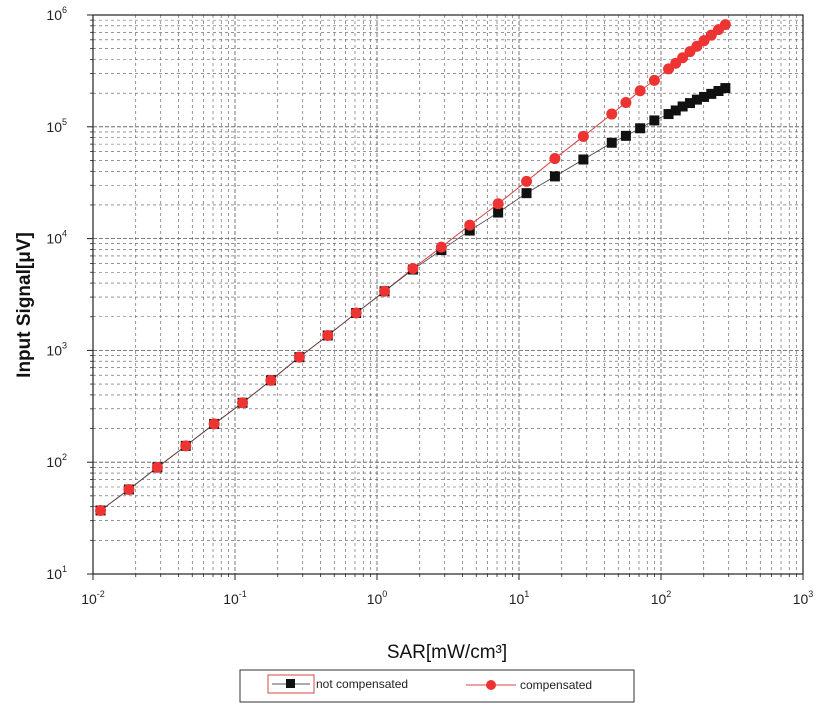 The width and height of the screenshot is (821, 710). What do you see at coordinates (437, 686) in the screenshot?
I see `legend: not compensated compensated` at bounding box center [437, 686].